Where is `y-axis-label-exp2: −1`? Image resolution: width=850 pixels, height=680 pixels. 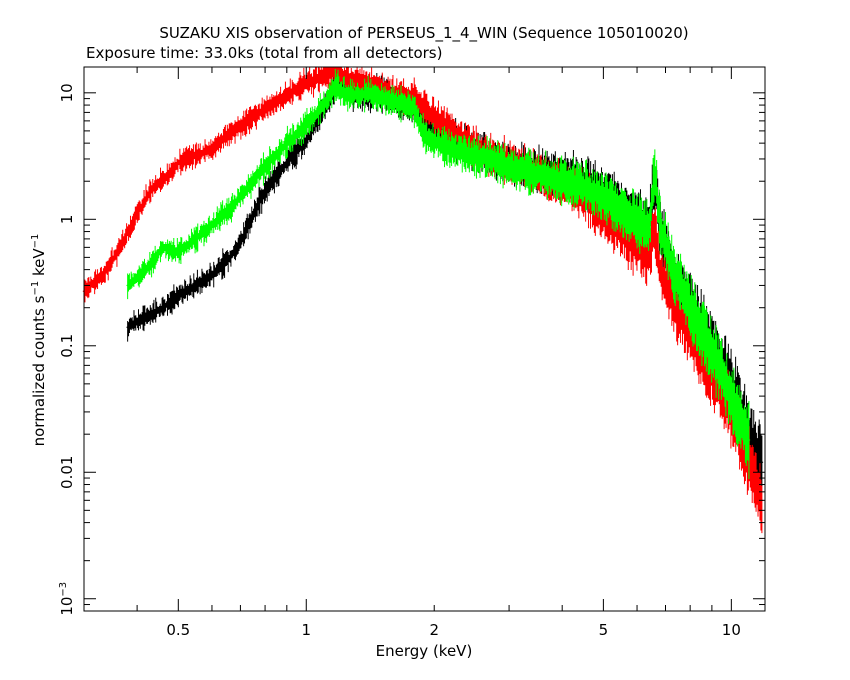
y-axis-label-exp2: −1 is located at coordinates (35, 241).